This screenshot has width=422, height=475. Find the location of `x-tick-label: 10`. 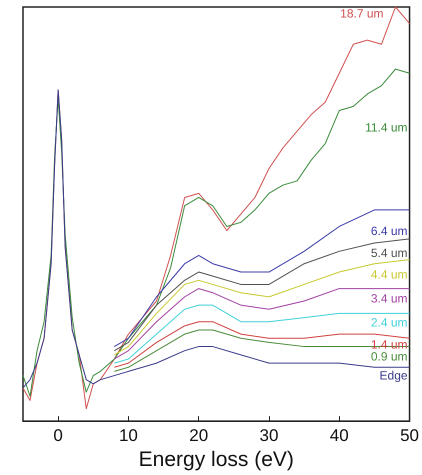

x-tick-label: 10 is located at coordinates (128, 436).